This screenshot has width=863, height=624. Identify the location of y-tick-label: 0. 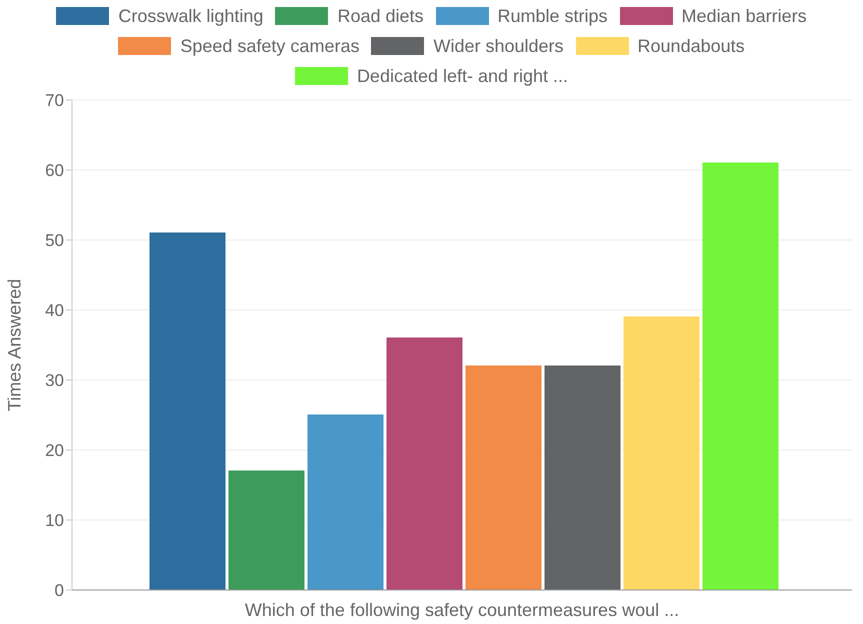
(59, 590).